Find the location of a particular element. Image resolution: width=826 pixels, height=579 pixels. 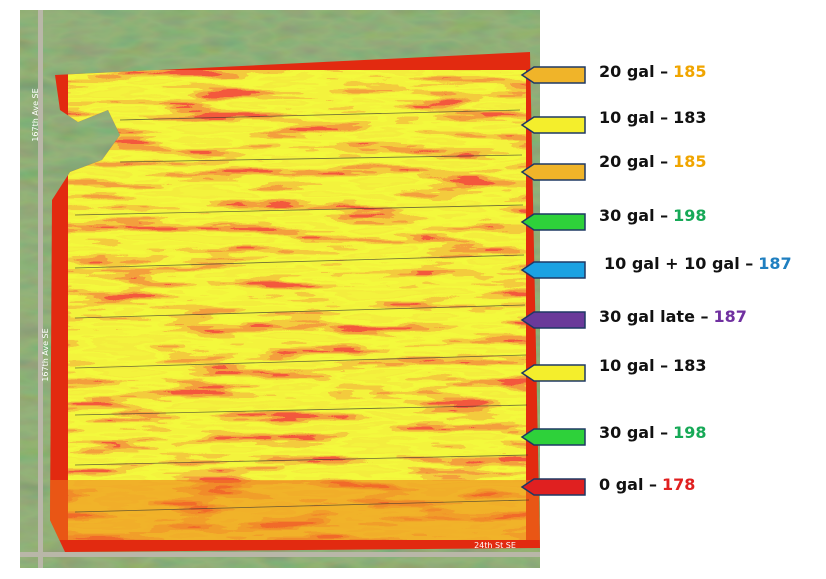

road-west is located at coordinates (40, 289).